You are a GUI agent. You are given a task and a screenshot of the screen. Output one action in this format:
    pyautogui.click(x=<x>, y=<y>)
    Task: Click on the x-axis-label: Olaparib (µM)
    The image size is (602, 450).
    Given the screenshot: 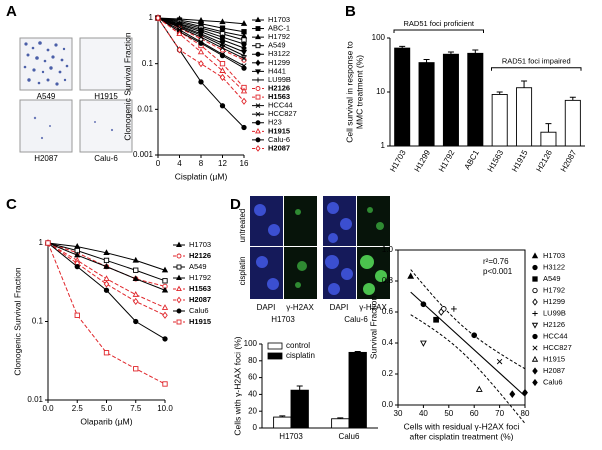 What is the action you would take?
    pyautogui.click(x=106, y=421)
    